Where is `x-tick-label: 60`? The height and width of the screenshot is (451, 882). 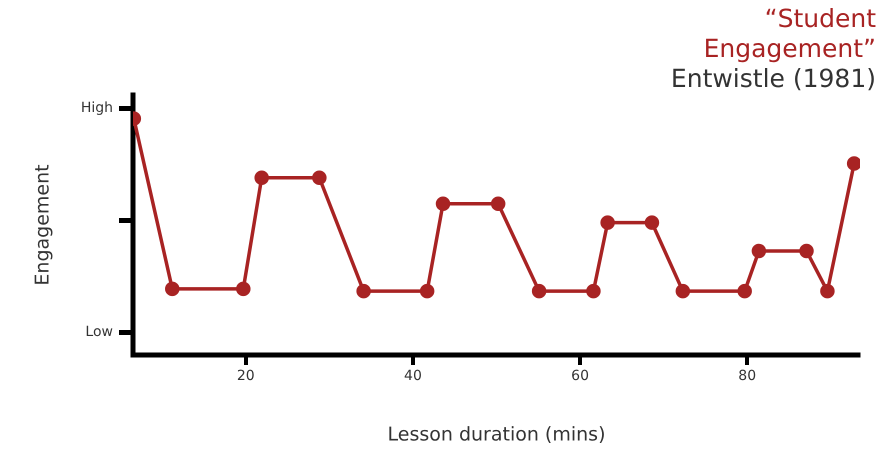 x-tick-label: 60 is located at coordinates (580, 376).